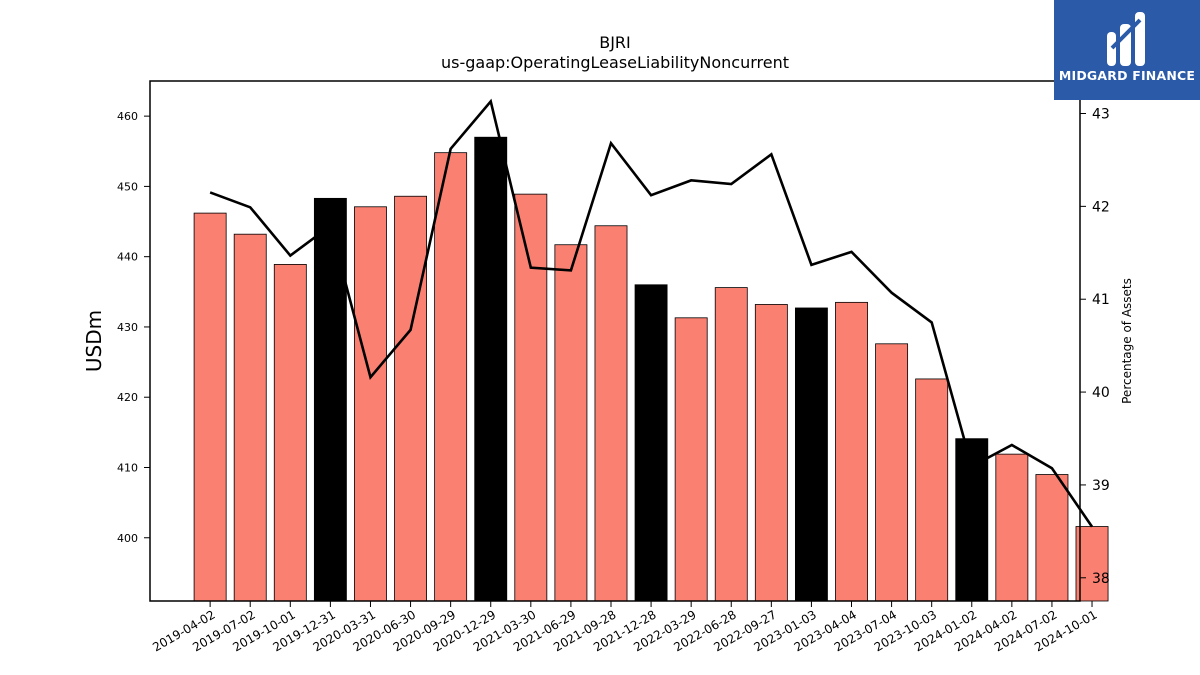 The width and height of the screenshot is (1200, 675). I want to click on y-axis-left: 400 410 420 430 440 450 460, so click(133, 327).